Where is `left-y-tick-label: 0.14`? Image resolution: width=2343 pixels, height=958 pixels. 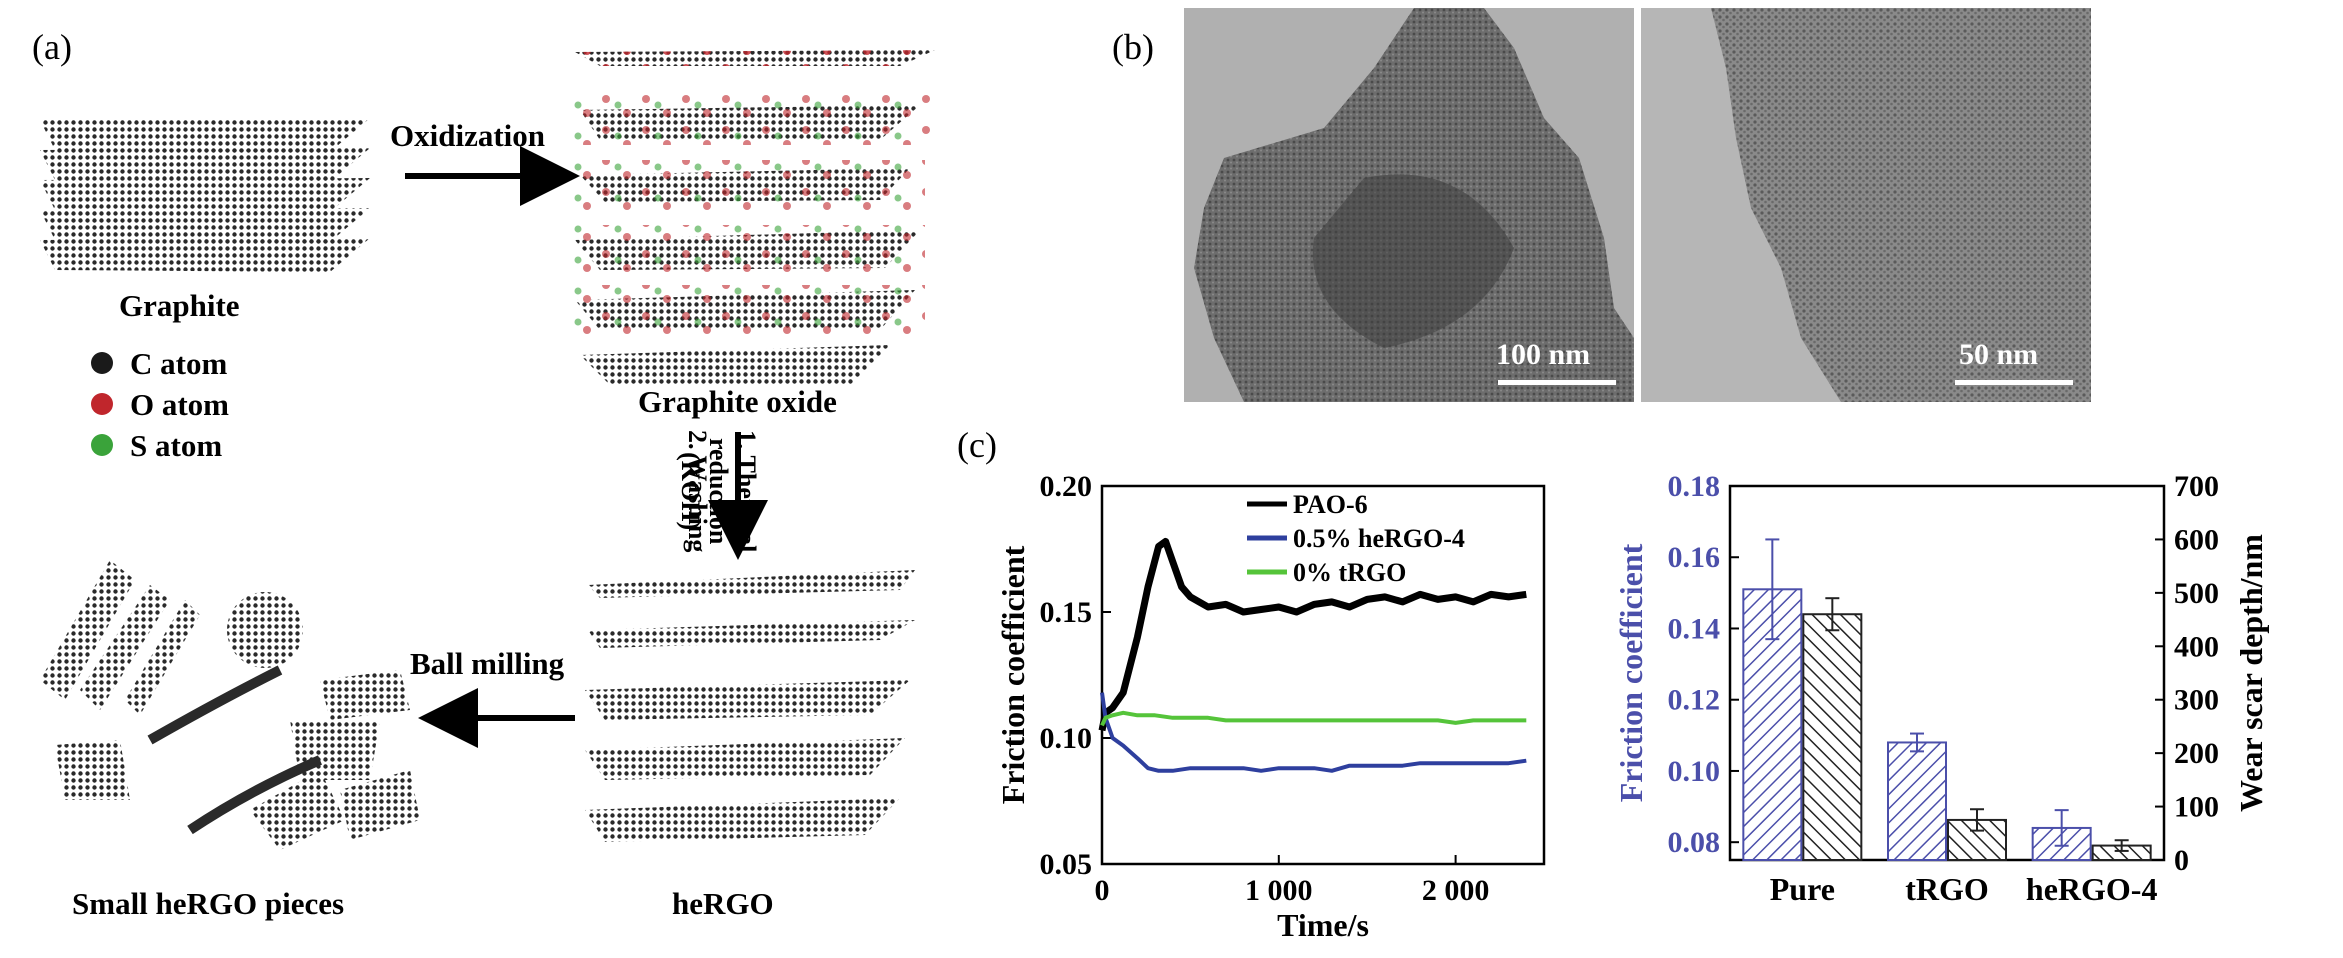 left-y-tick-label: 0.14 is located at coordinates (1694, 628).